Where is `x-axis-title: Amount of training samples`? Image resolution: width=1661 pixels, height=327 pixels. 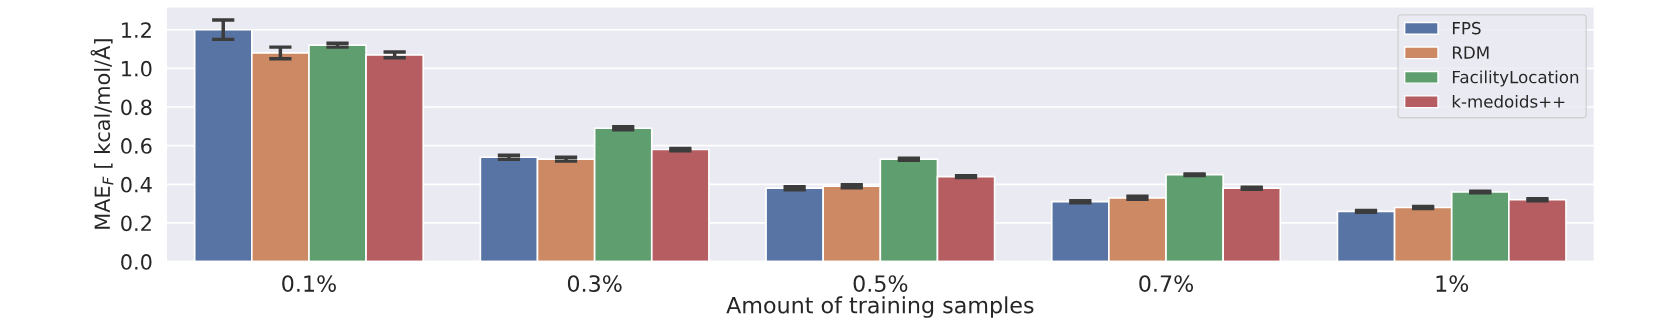 x-axis-title: Amount of training samples is located at coordinates (880, 307).